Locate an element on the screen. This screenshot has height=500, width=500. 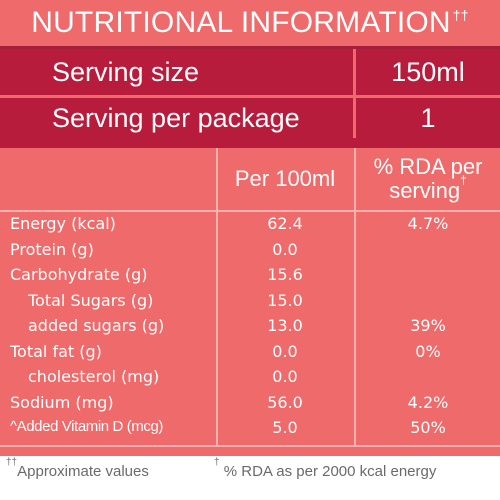
table-row: added sugars (g) 13.0 39% is located at coordinates (250, 327).